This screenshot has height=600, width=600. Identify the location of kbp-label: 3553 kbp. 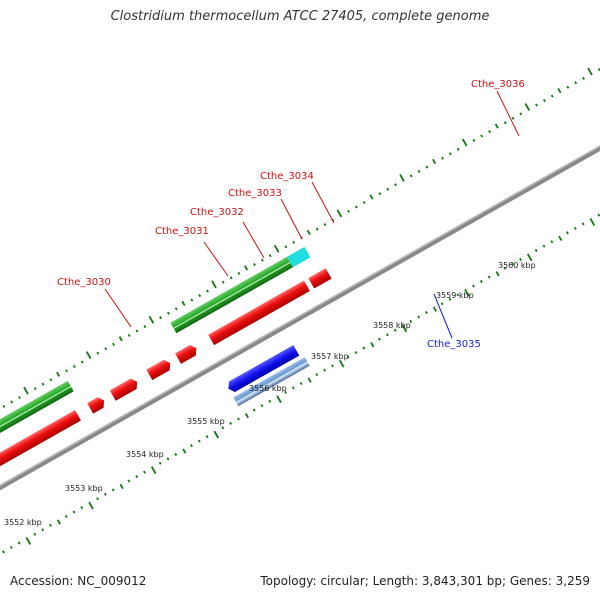
(84, 488).